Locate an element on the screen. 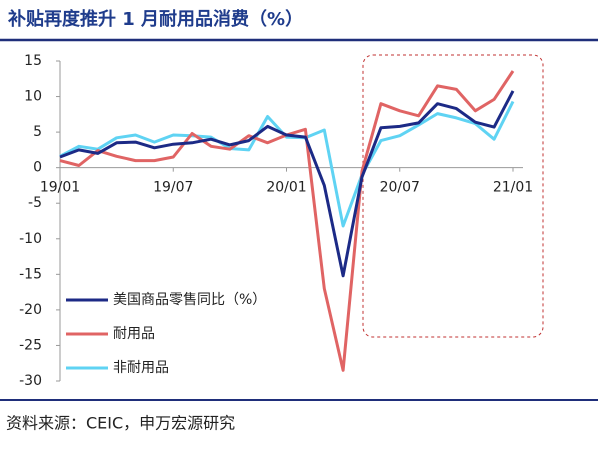 The height and width of the screenshot is (449, 598). y-tick-label: -20 is located at coordinates (30, 310).